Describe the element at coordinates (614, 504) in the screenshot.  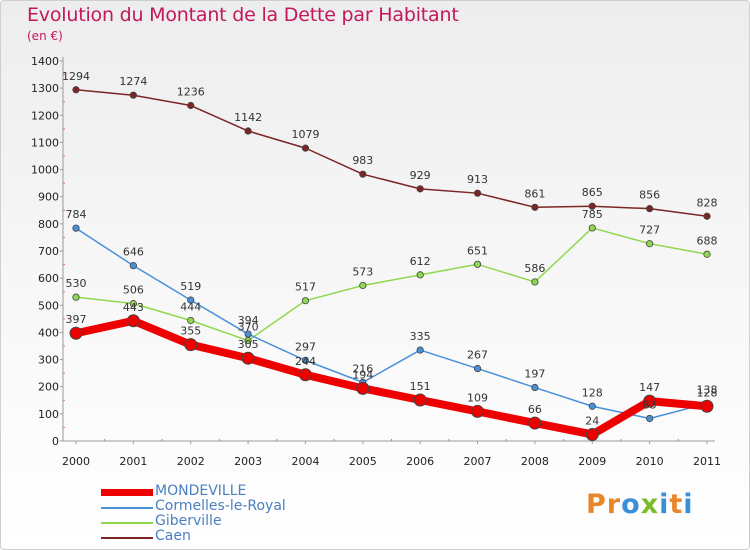
I see `logo-letter: r` at that location.